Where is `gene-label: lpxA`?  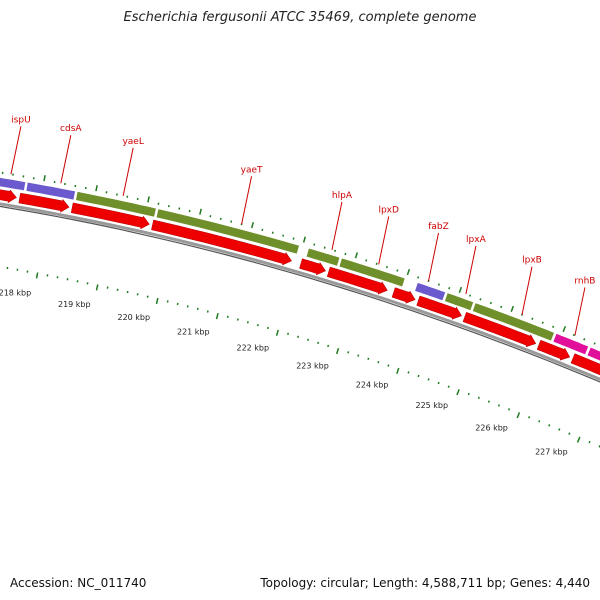 gene-label: lpxA is located at coordinates (476, 240).